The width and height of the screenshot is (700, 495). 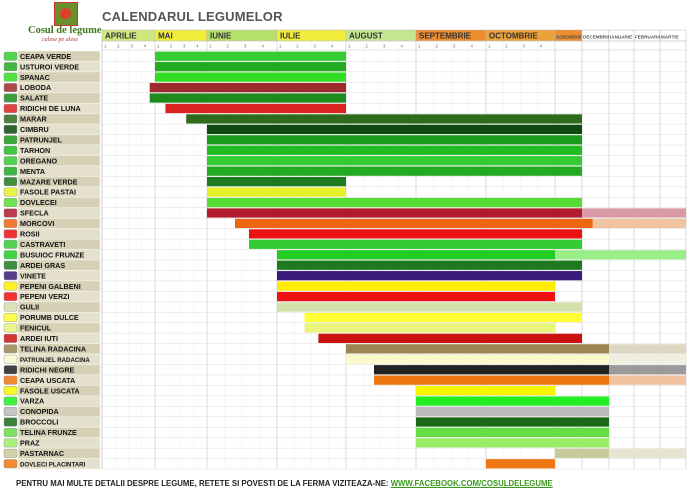 What do you see at coordinates (34, 129) in the screenshot?
I see `row-label: CIMBRU` at bounding box center [34, 129].